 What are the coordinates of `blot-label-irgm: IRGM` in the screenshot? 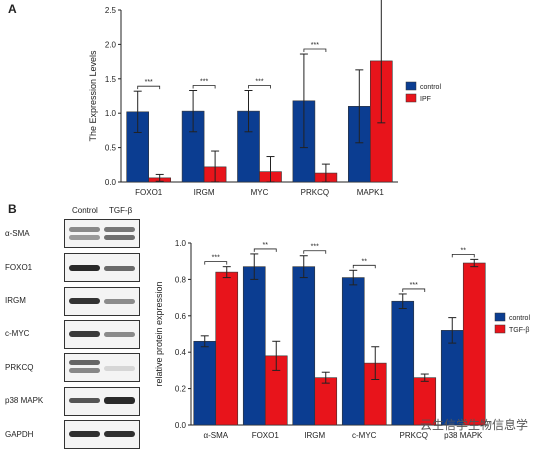 It's located at (15, 300).